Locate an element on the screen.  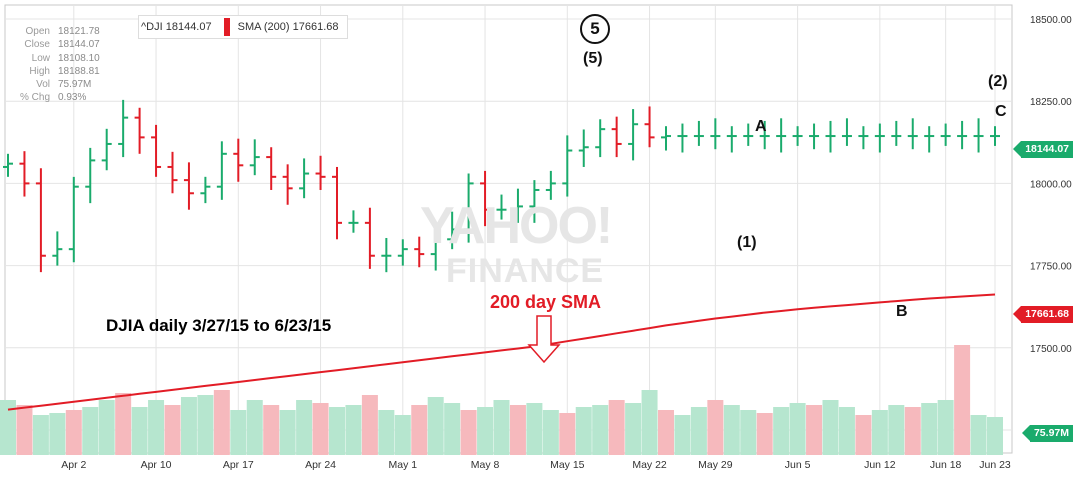
info-row-high: High 18188.81 is located at coordinates (64, 71).